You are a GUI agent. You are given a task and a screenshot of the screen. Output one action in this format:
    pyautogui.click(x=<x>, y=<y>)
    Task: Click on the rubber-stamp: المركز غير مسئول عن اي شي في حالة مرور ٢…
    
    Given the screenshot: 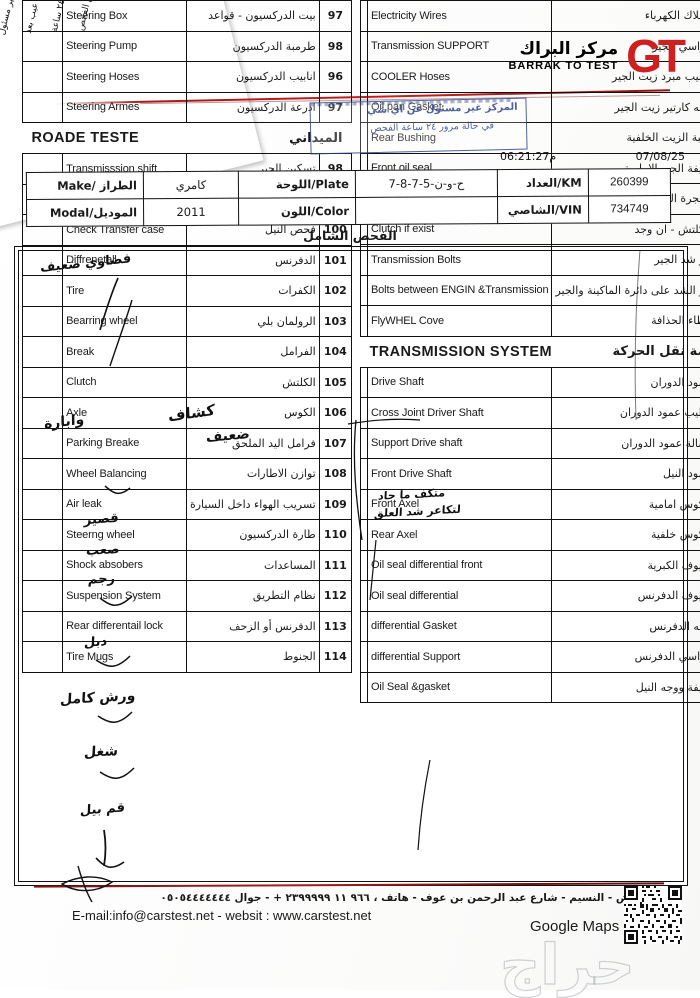 What is the action you would take?
    pyautogui.click(x=418, y=126)
    